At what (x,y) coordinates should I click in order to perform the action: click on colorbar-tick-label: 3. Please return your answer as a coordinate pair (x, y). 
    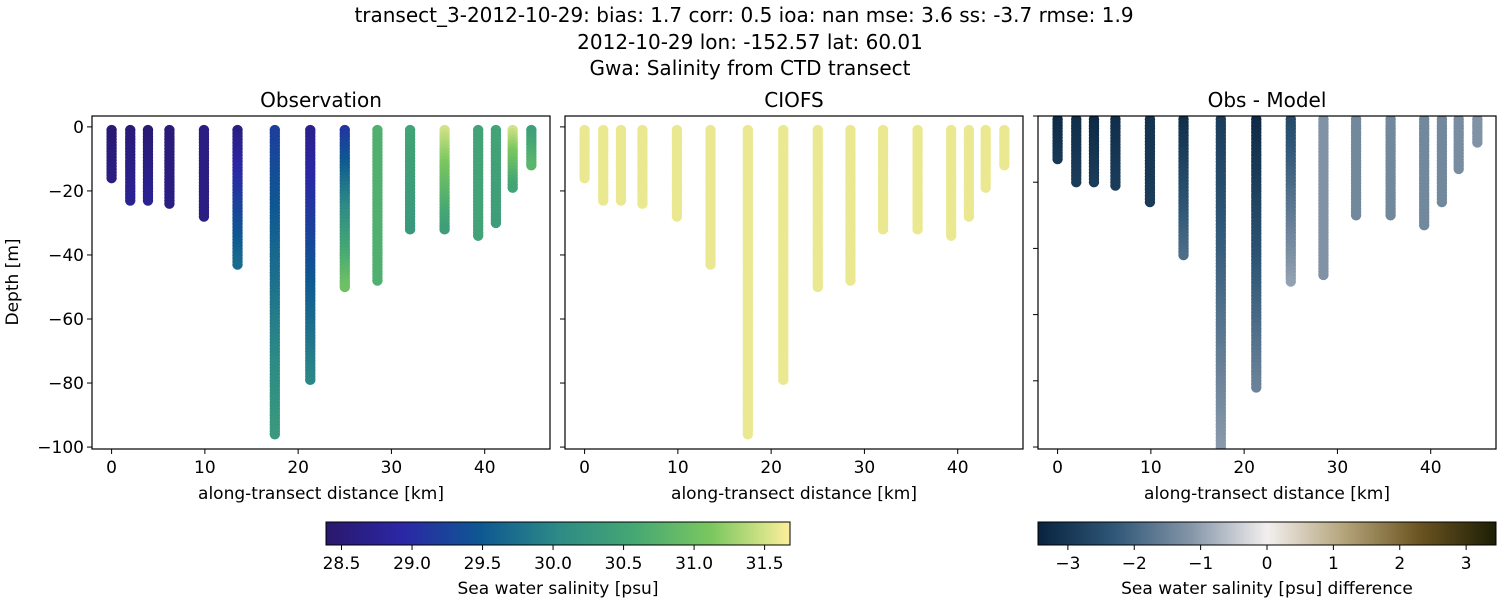
    Looking at the image, I should click on (1466, 564).